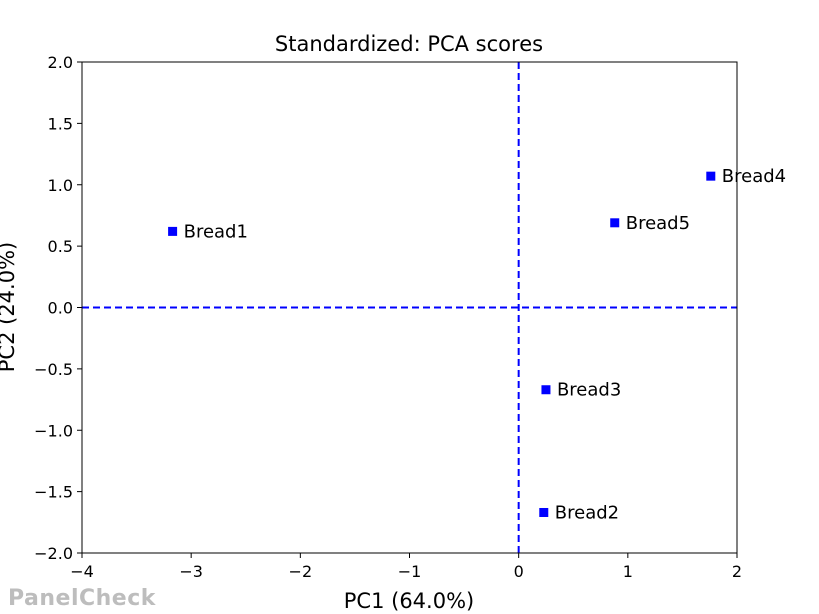 This screenshot has height=614, width=819. What do you see at coordinates (628, 571) in the screenshot?
I see `x-tick-label: 1` at bounding box center [628, 571].